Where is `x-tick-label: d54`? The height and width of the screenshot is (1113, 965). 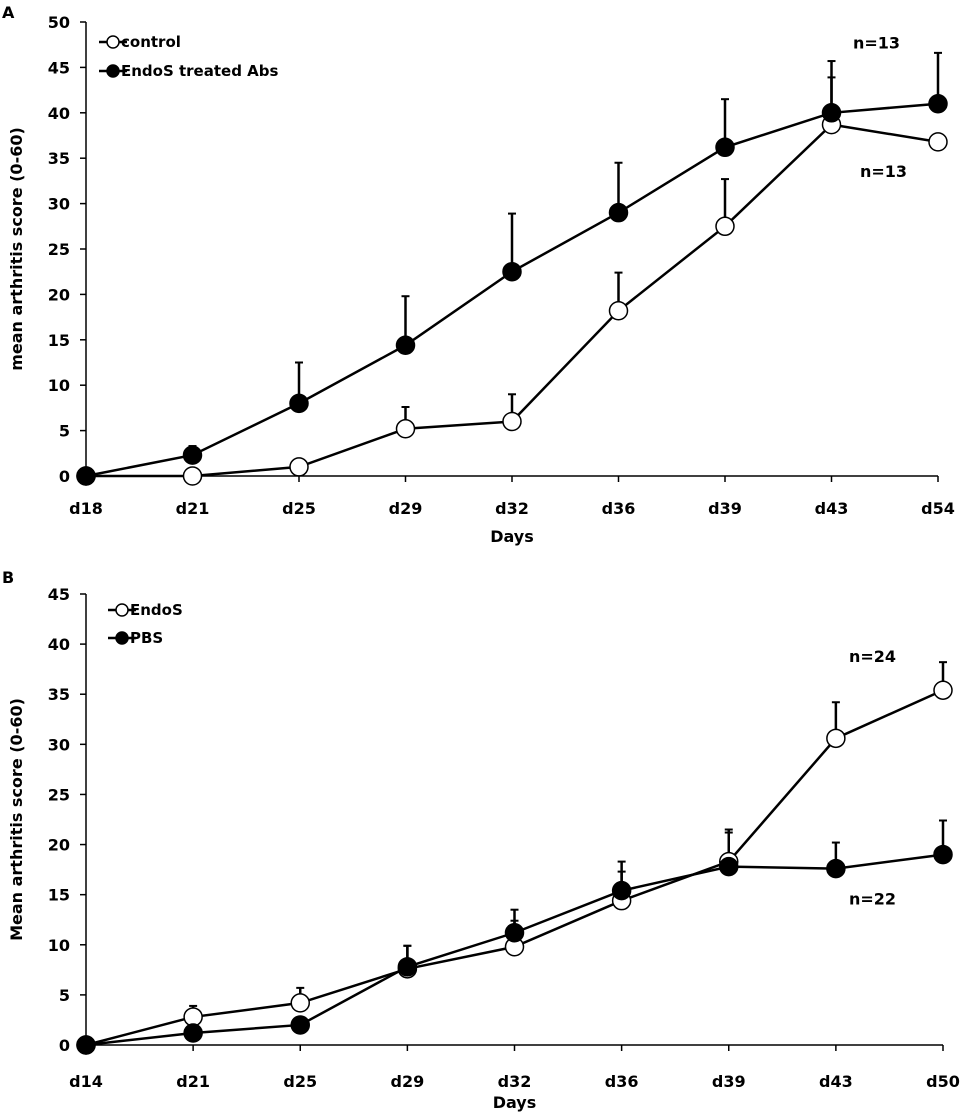
x-tick-label: d54 is located at coordinates (938, 508).